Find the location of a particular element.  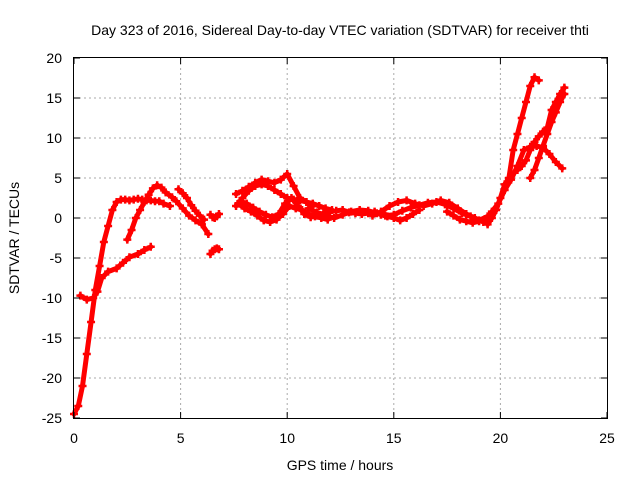

x-tick-label: 5 is located at coordinates (181, 438).